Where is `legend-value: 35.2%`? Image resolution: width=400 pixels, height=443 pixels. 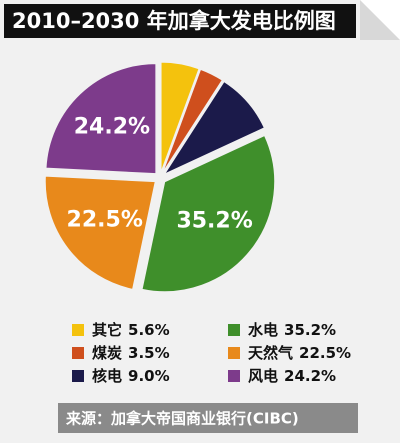 legend-value: 35.2% is located at coordinates (310, 330).